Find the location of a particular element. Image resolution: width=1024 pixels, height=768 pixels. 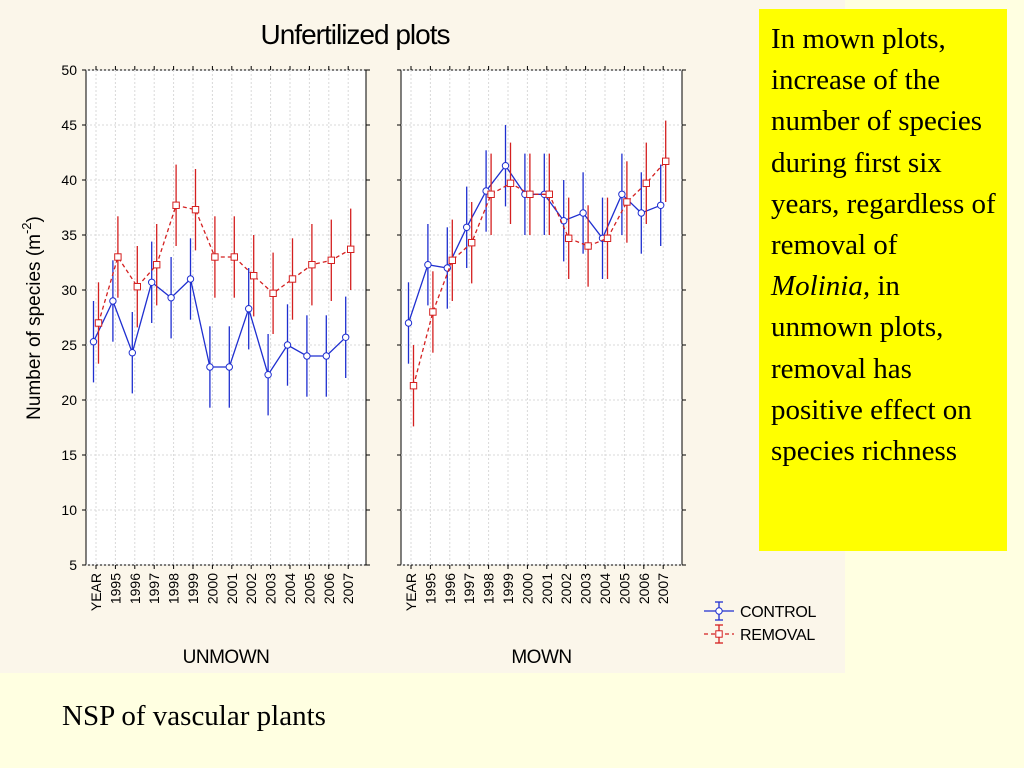

svg-text: Number of species (m-2) is located at coordinates (32, 318).